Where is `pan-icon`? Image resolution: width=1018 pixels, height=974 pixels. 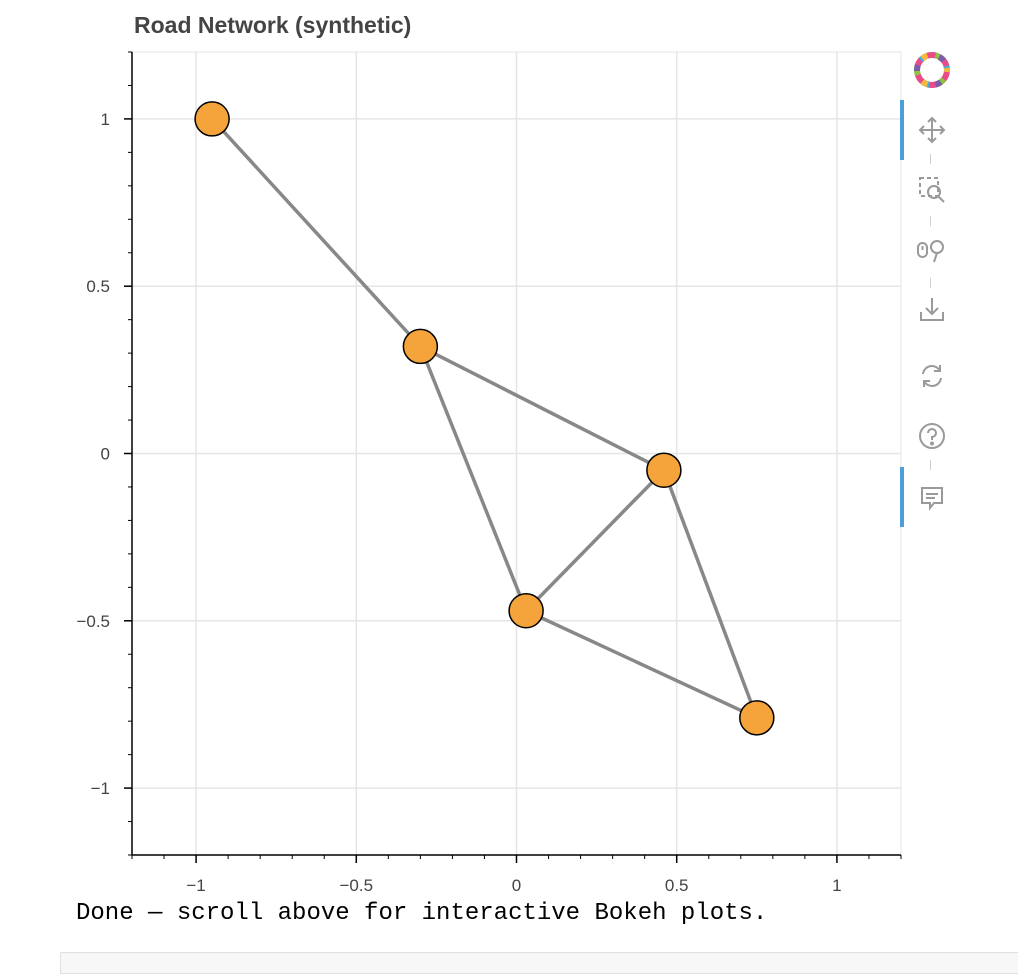
pan-icon is located at coordinates (932, 130).